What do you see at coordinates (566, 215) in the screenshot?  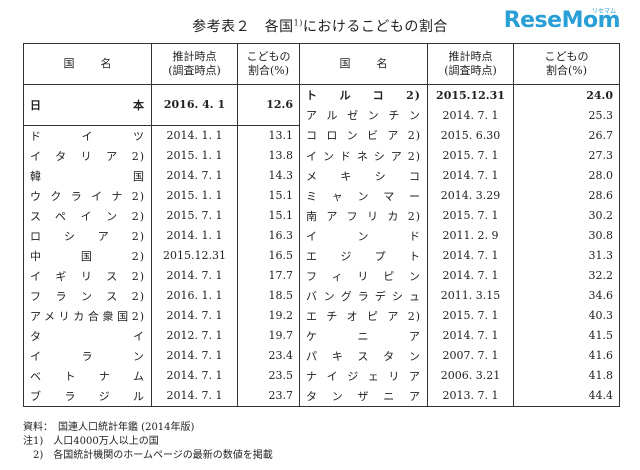 I see `right-value-cell: 30.2` at bounding box center [566, 215].